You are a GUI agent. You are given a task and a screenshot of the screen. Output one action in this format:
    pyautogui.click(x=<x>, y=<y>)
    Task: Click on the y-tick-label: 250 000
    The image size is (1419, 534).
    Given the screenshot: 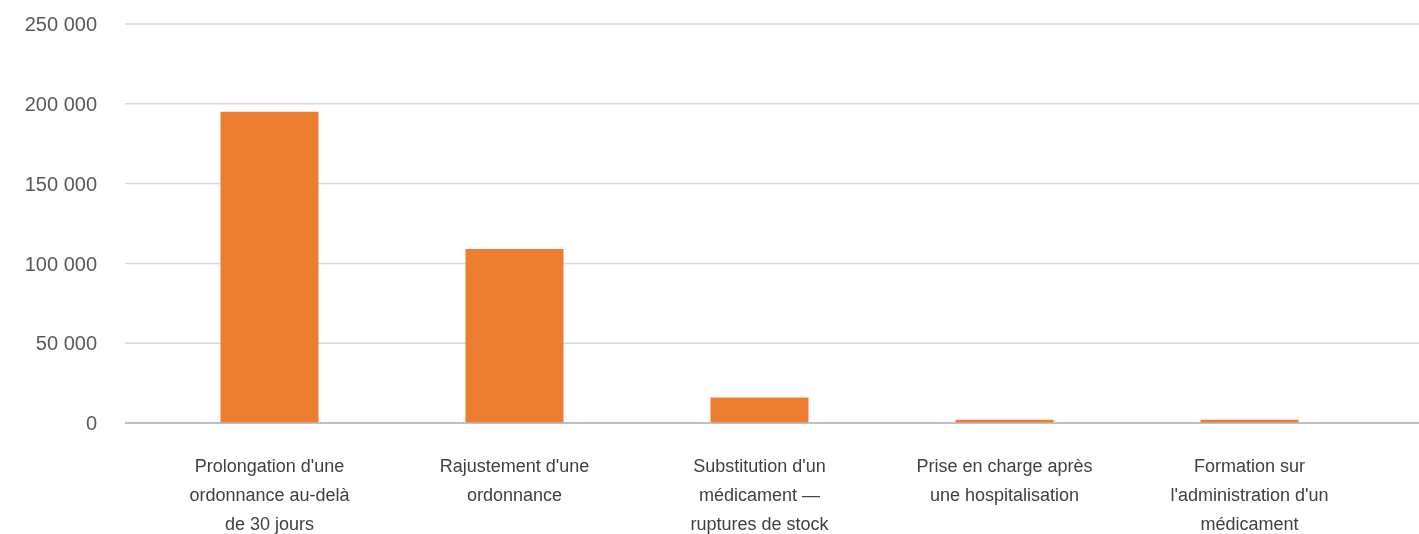 What is the action you would take?
    pyautogui.click(x=60, y=24)
    